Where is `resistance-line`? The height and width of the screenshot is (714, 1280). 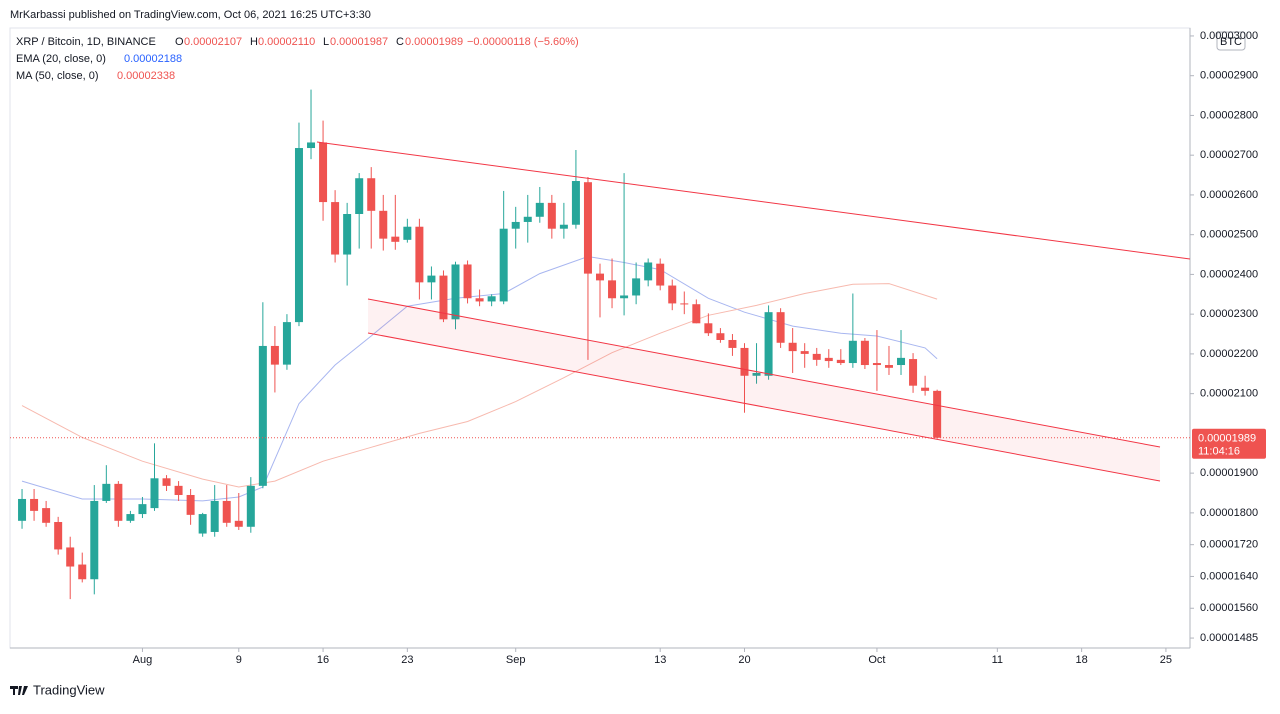
resistance-line is located at coordinates (753, 200).